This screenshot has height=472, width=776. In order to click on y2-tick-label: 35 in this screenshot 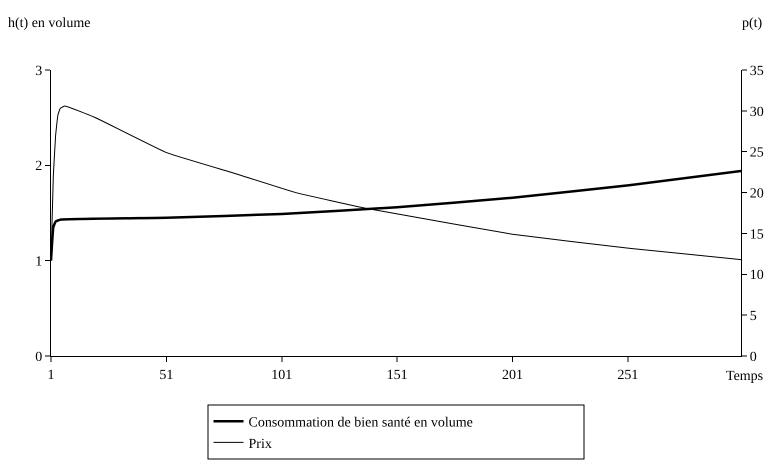, I will do `click(757, 71)`.